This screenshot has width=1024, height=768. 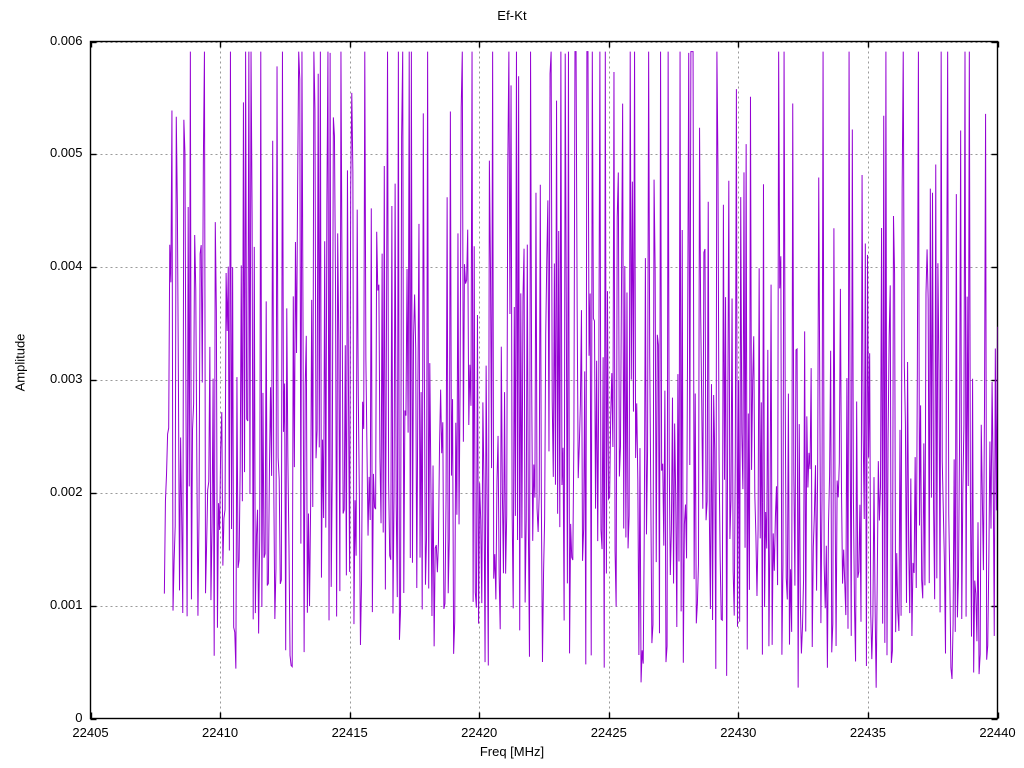 I want to click on x-tick-label: 22415, so click(x=349, y=732).